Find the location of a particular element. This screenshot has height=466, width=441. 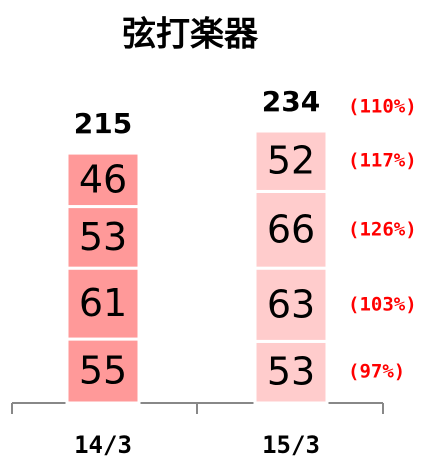

segment-label: 66 is located at coordinates (291, 229).